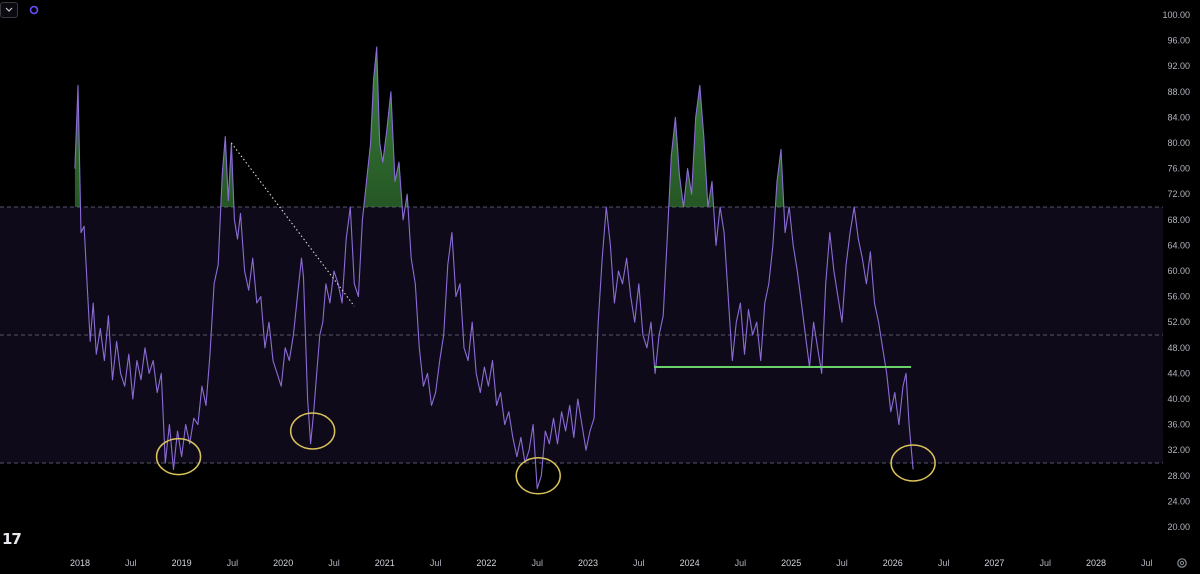 Image resolution: width=1200 pixels, height=574 pixels. I want to click on x-tick-label: 2021, so click(385, 563).